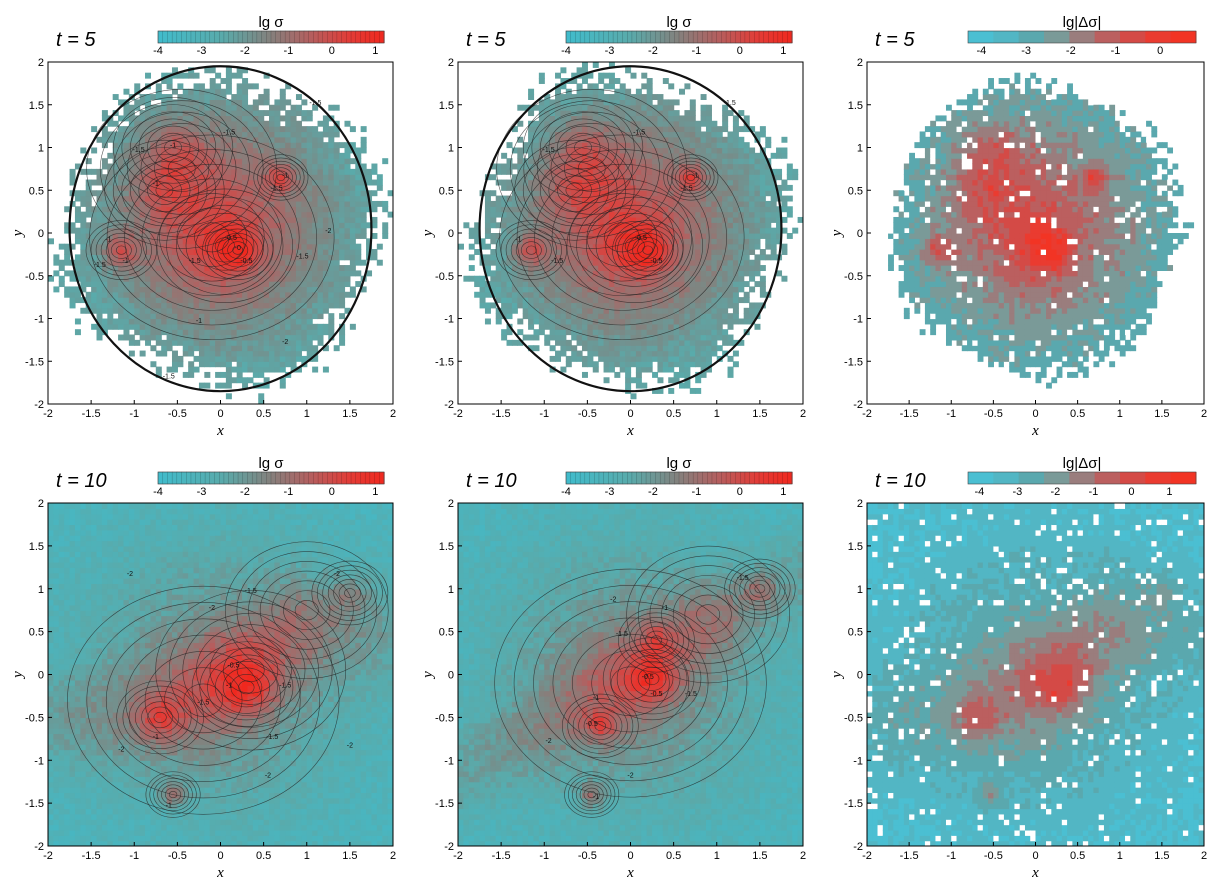 This screenshot has width=1211, height=884. What do you see at coordinates (269, 37) in the screenshot?
I see `colorbar-segment` at bounding box center [269, 37].